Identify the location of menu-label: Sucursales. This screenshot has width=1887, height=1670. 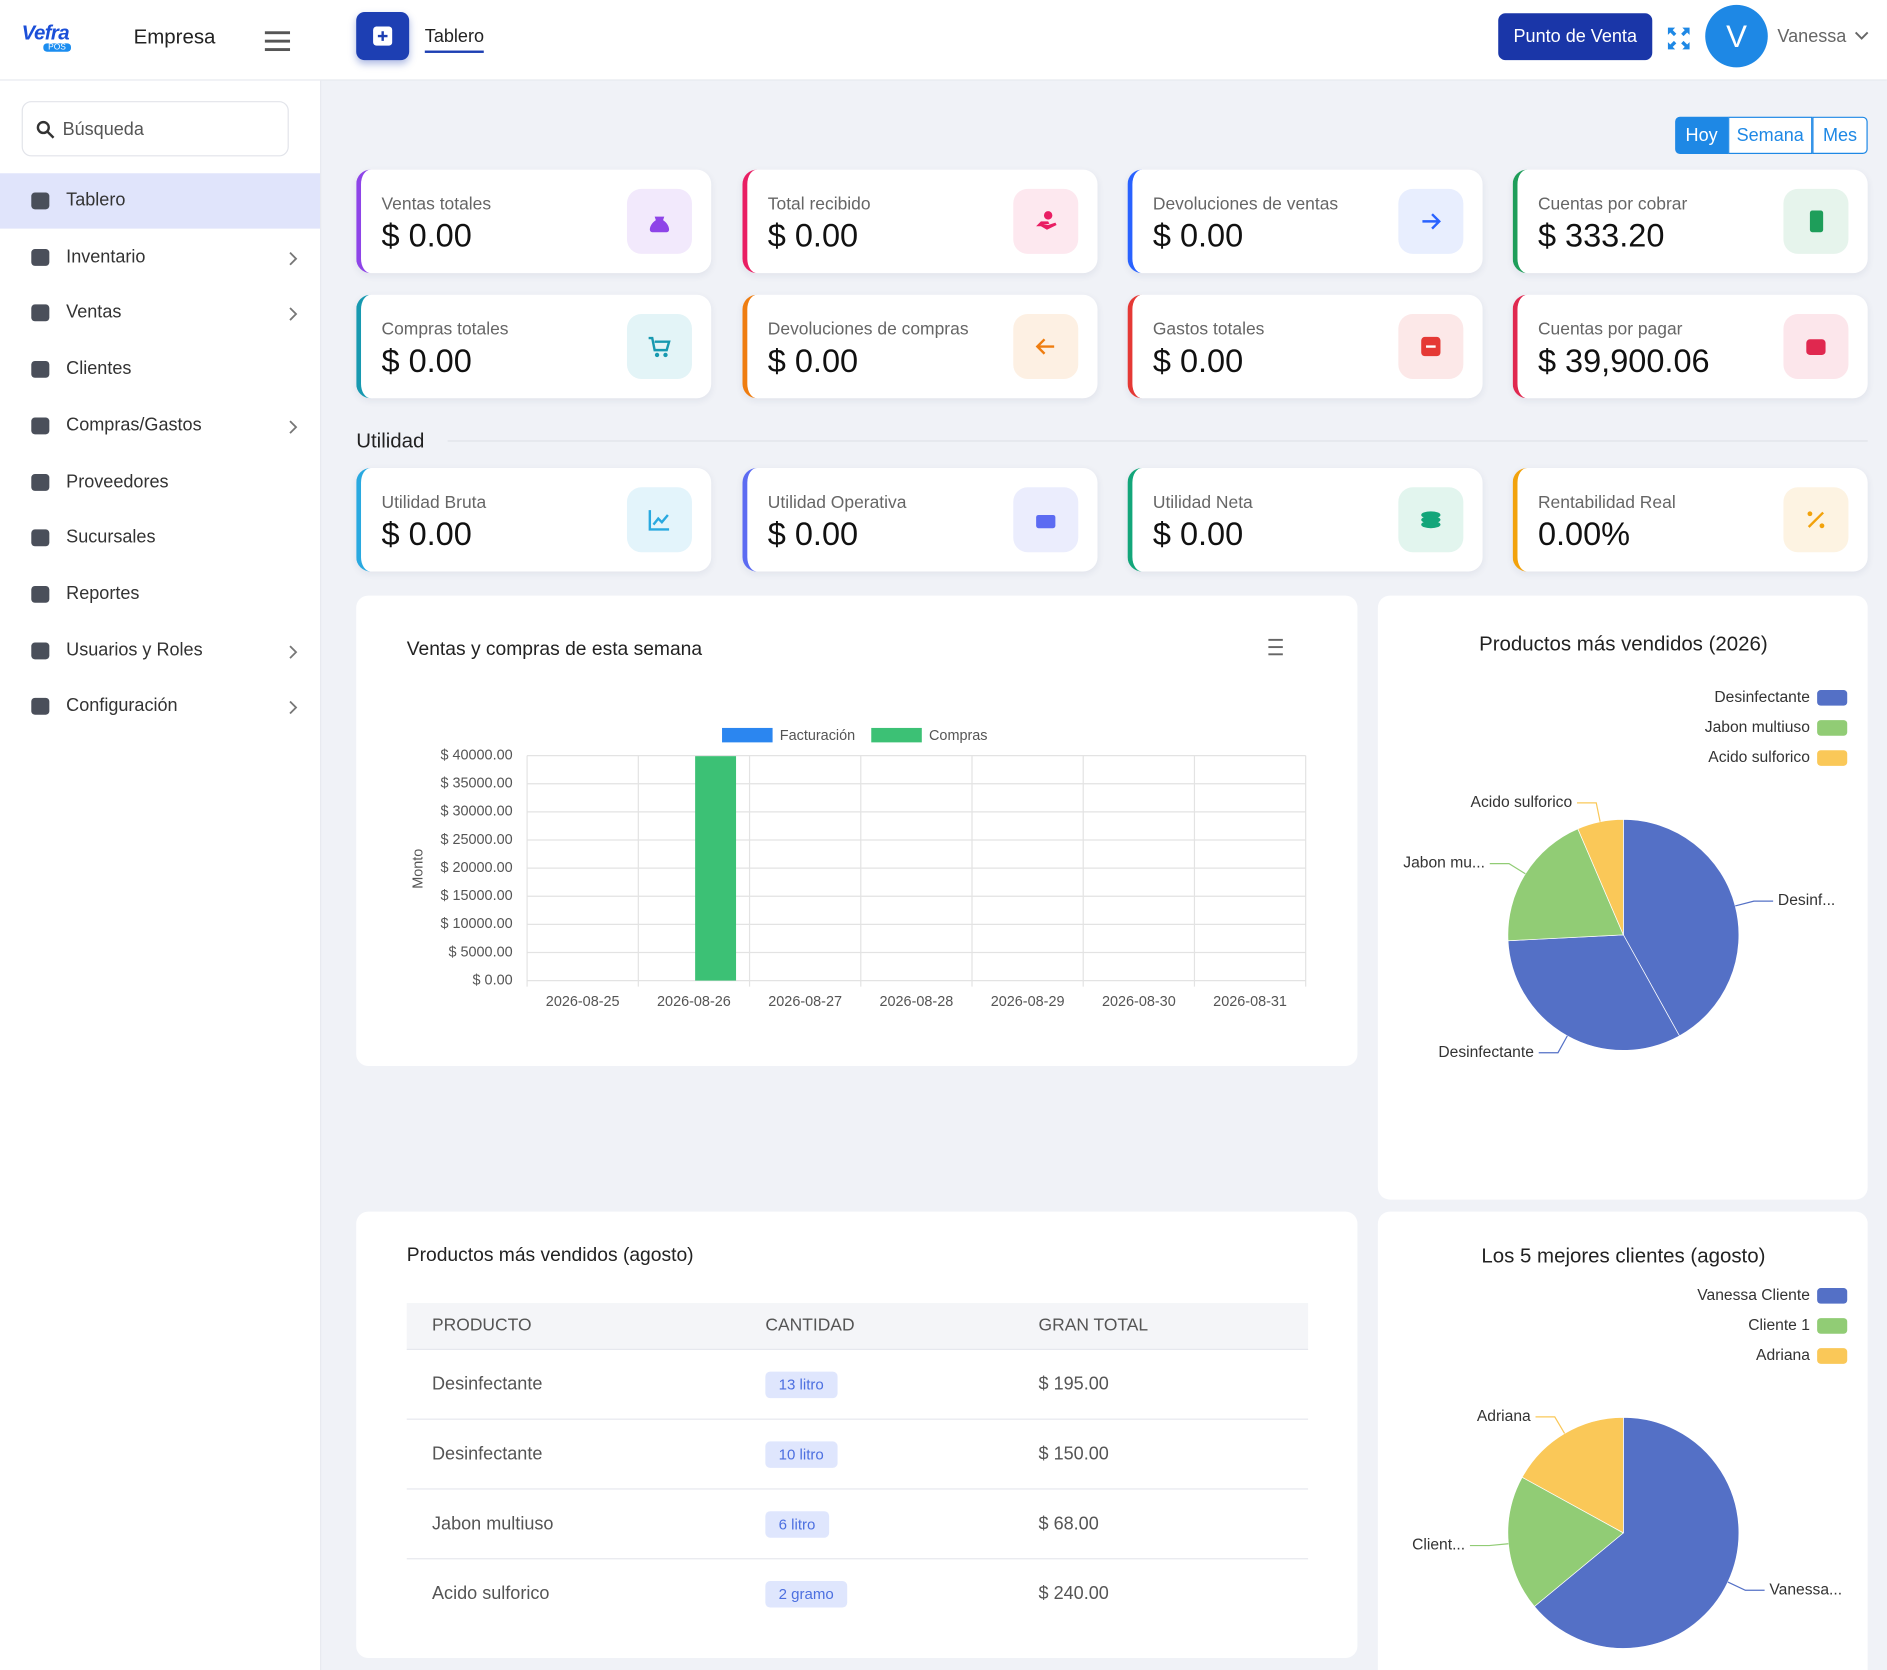
(111, 537).